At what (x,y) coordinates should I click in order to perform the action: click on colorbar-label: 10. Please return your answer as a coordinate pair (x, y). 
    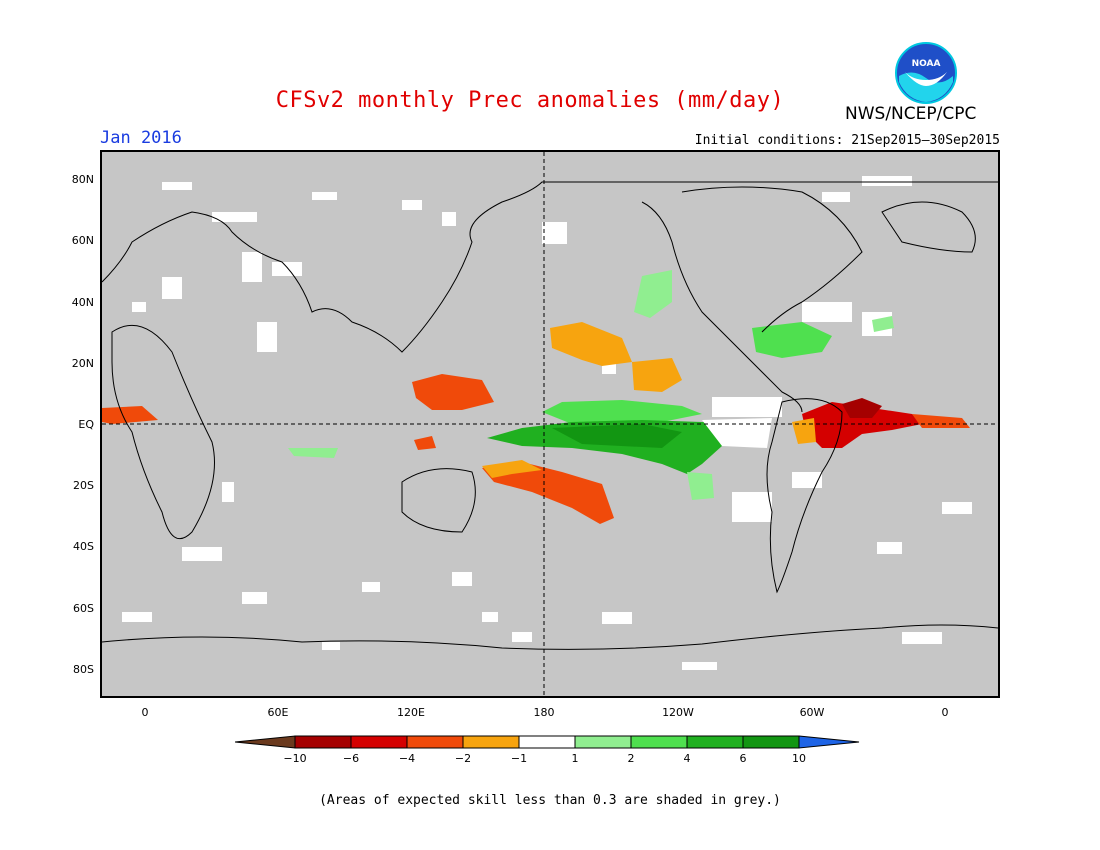
    Looking at the image, I should click on (799, 758).